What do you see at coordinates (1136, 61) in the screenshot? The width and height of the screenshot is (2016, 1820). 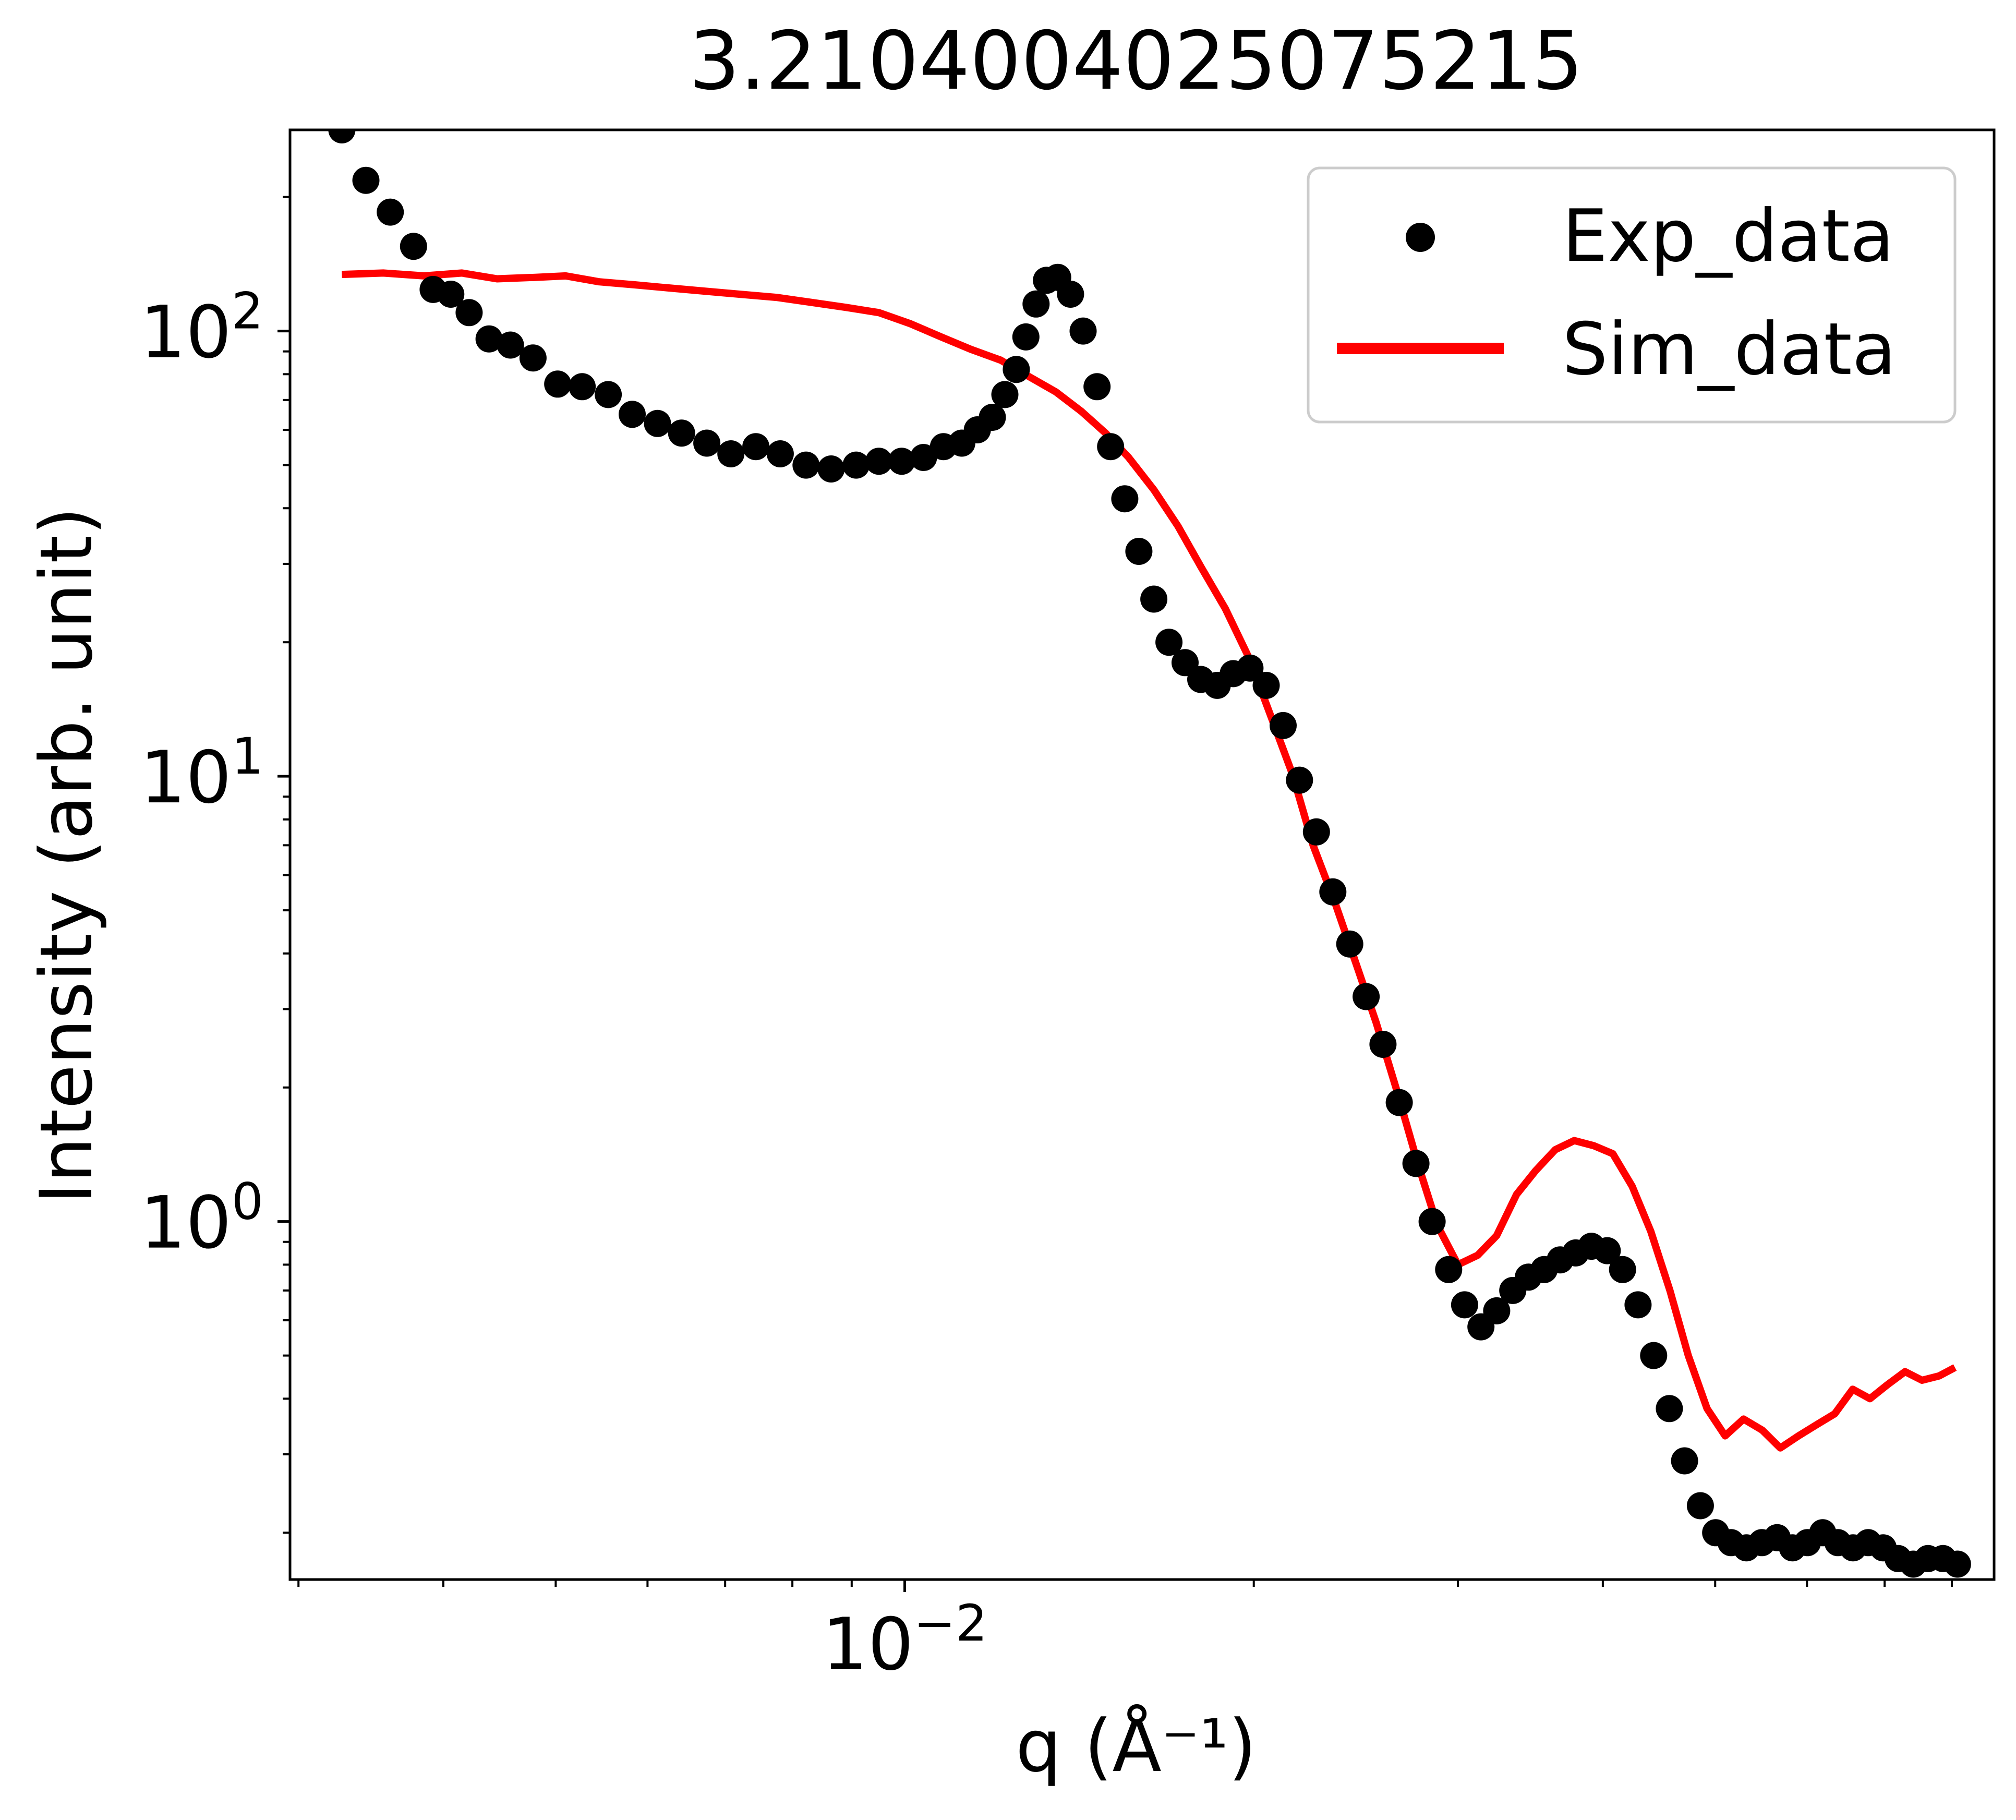 I see `chart-title: 3.2104004025075215` at bounding box center [1136, 61].